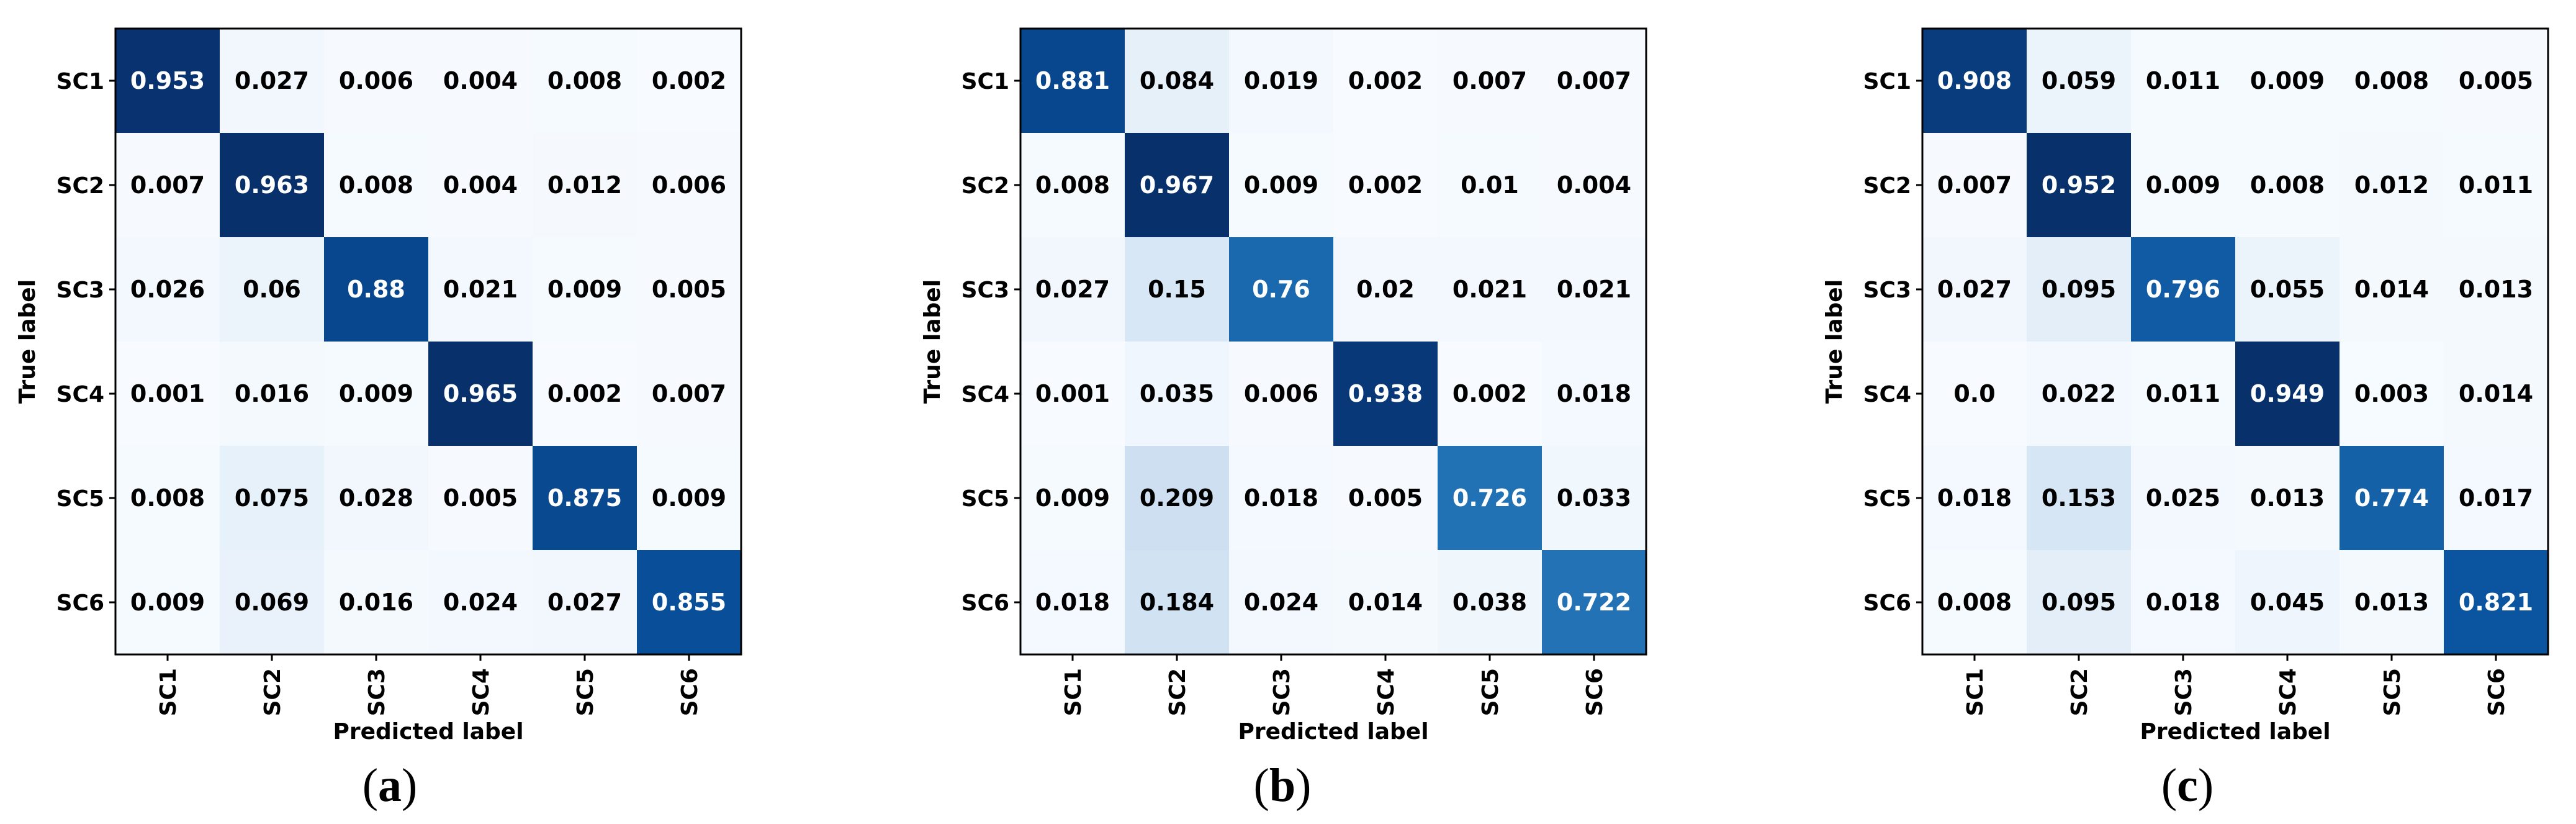  I want to click on cell-value-label: 0.001, so click(1072, 393).